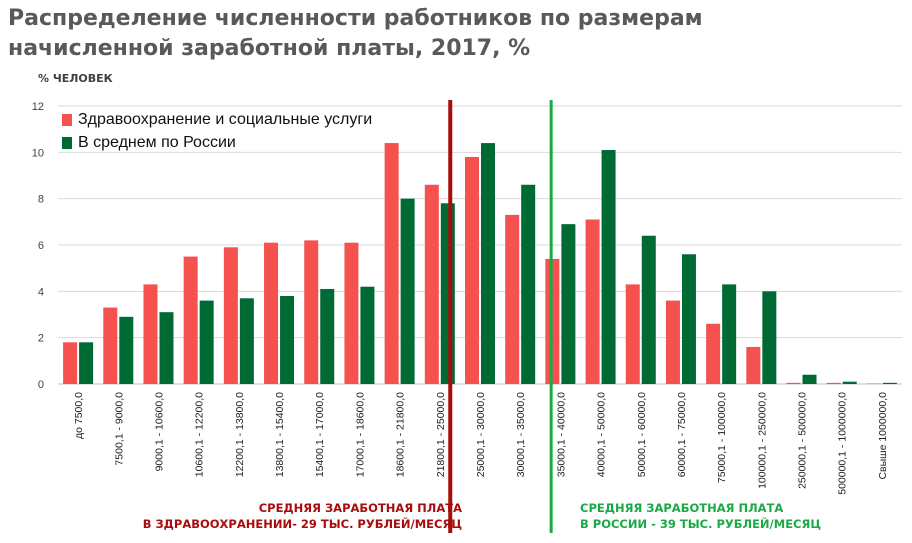 This screenshot has width=912, height=543. Describe the element at coordinates (441, 434) in the screenshot. I see `x-tick-label: 21800,1 - 25000,0` at that location.